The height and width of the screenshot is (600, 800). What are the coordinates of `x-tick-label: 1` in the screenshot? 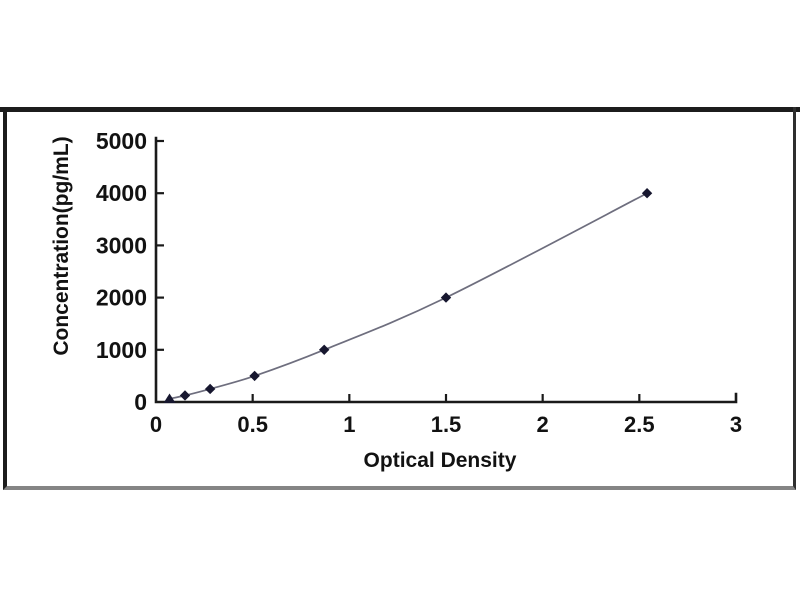 It's located at (349, 424).